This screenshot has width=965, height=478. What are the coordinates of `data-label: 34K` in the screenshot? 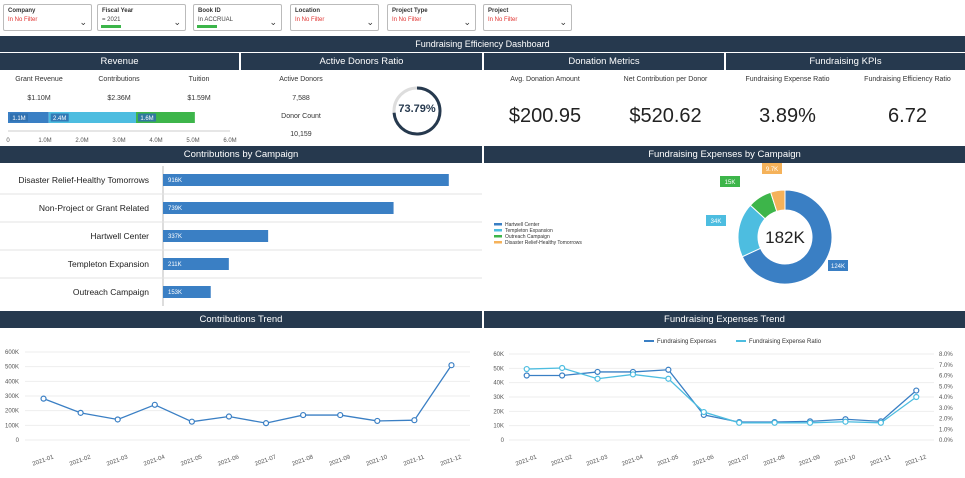 It's located at (716, 222).